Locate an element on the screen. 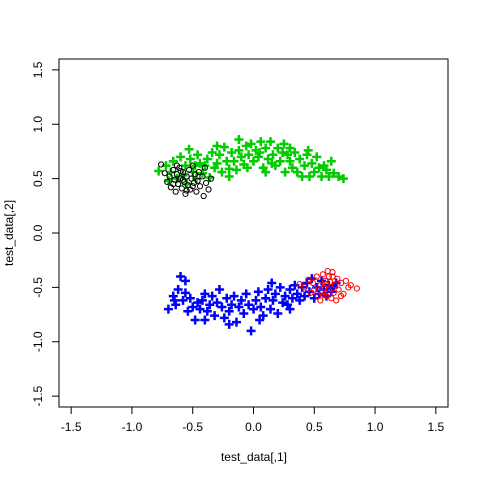  x-tick-label: -0.5 is located at coordinates (192, 427).